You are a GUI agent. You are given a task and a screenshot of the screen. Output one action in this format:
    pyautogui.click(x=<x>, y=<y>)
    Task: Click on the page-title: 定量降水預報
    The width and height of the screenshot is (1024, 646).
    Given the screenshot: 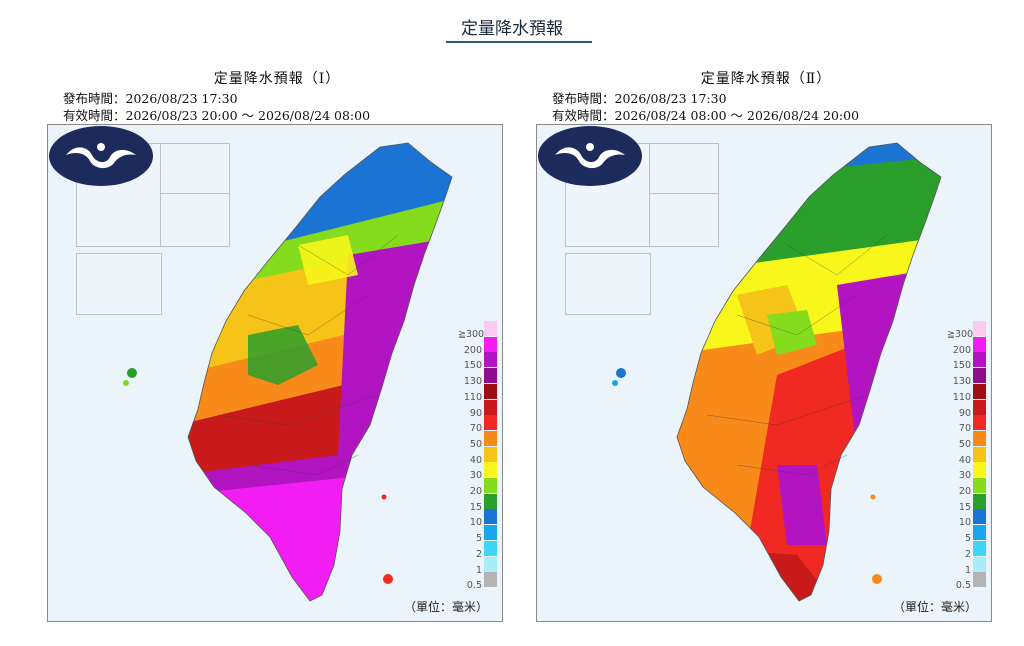 What is the action you would take?
    pyautogui.click(x=512, y=29)
    